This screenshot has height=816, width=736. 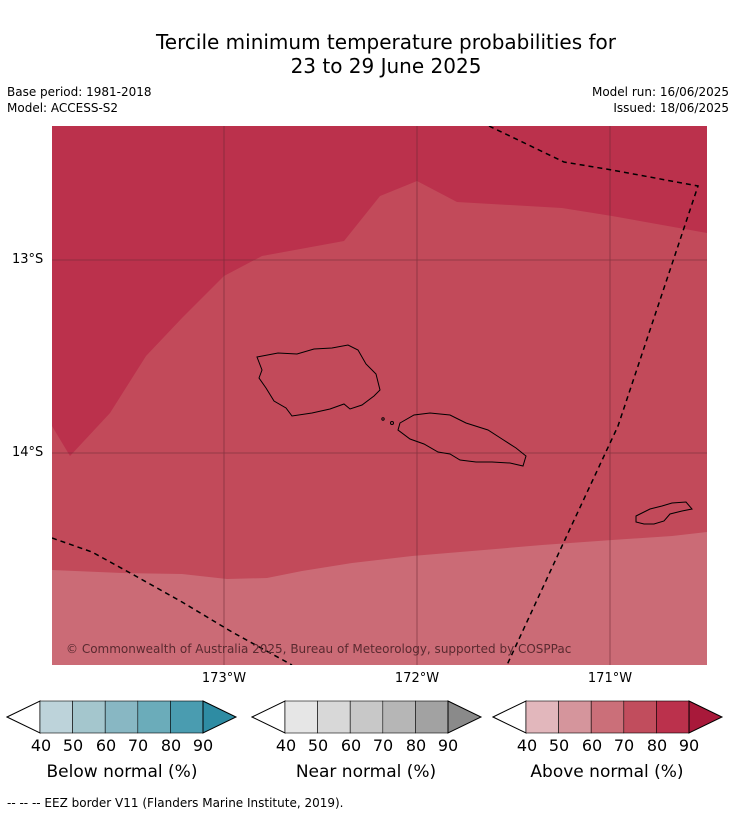 What do you see at coordinates (366, 772) in the screenshot?
I see `colorbar-near-label: Near normal (%)` at bounding box center [366, 772].